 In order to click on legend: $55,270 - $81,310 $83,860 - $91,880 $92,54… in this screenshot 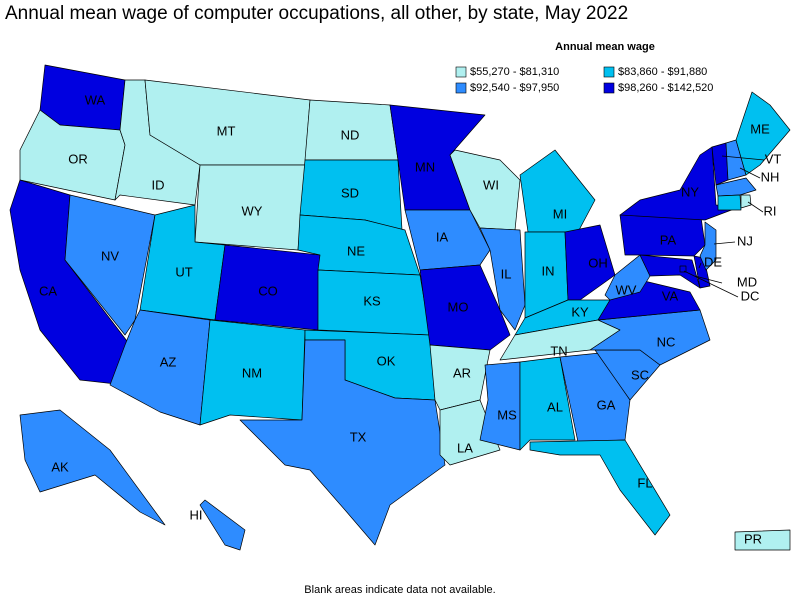, I will do `click(584, 80)`.